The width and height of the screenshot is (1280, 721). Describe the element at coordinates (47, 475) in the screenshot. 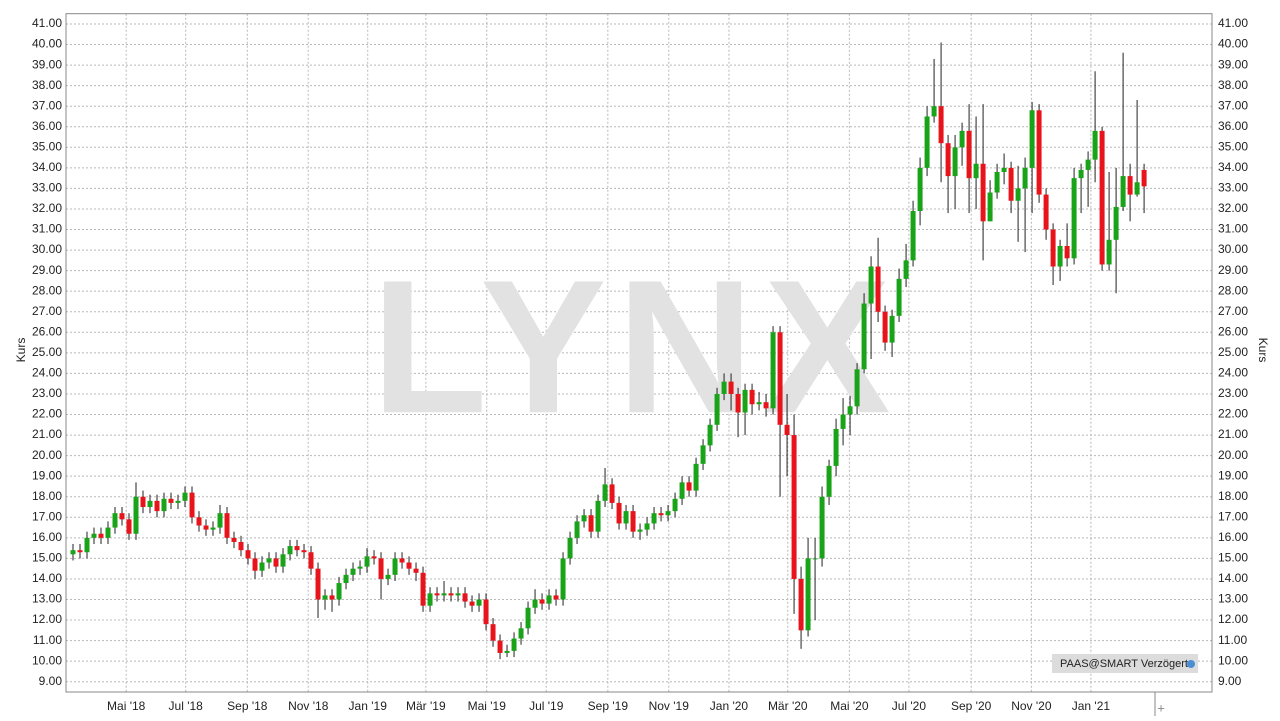

I see `y-tick-label: 19.00` at that location.